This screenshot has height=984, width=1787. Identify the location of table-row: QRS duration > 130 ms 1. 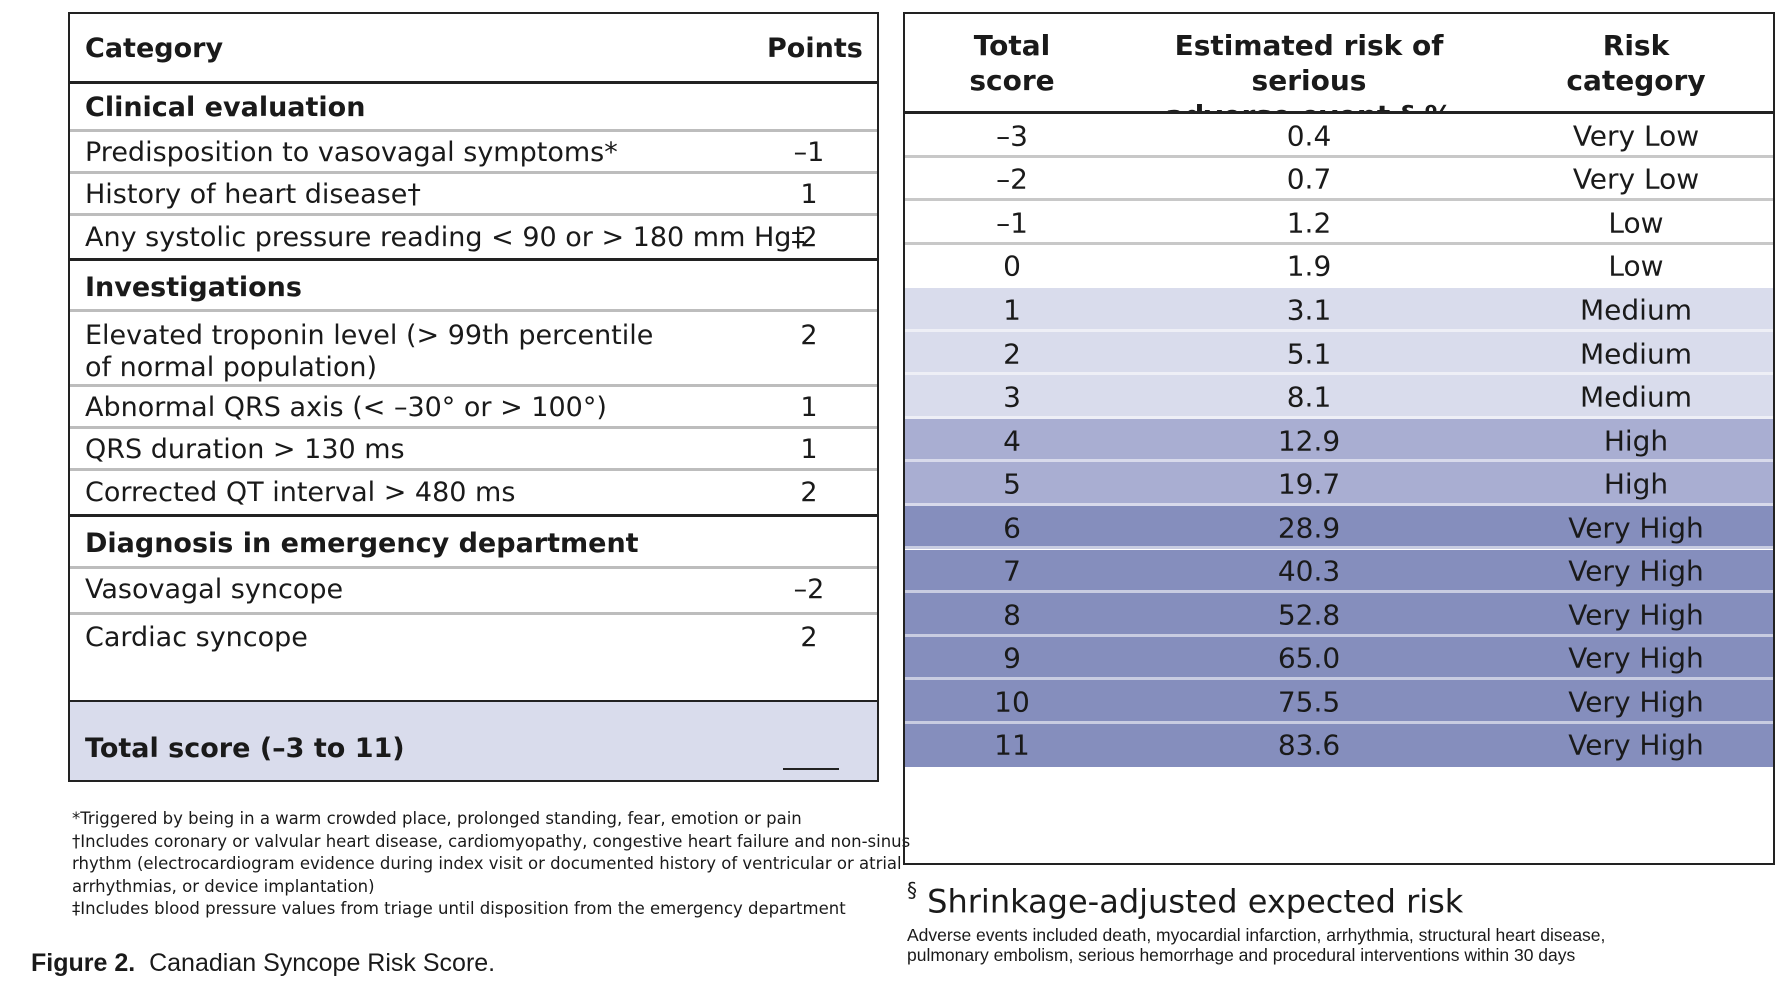
(473, 449).